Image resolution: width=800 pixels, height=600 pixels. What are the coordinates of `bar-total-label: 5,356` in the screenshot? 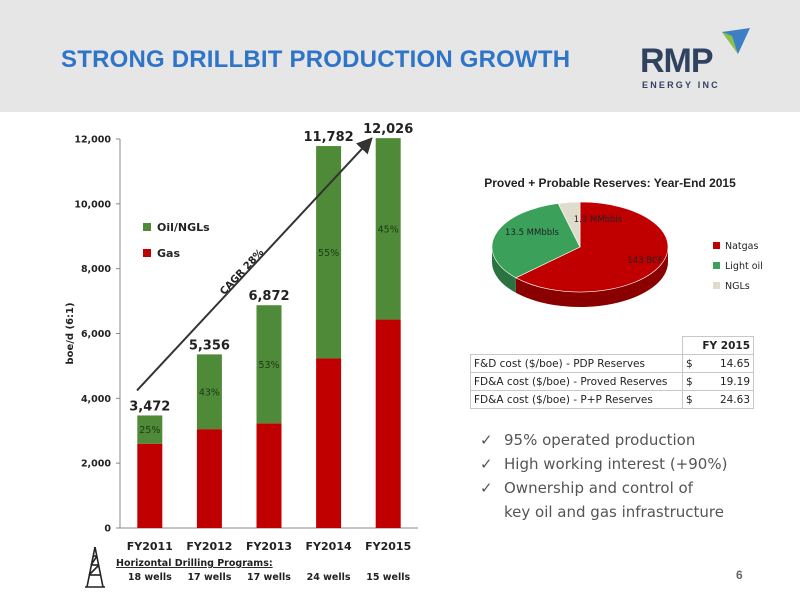 It's located at (209, 345).